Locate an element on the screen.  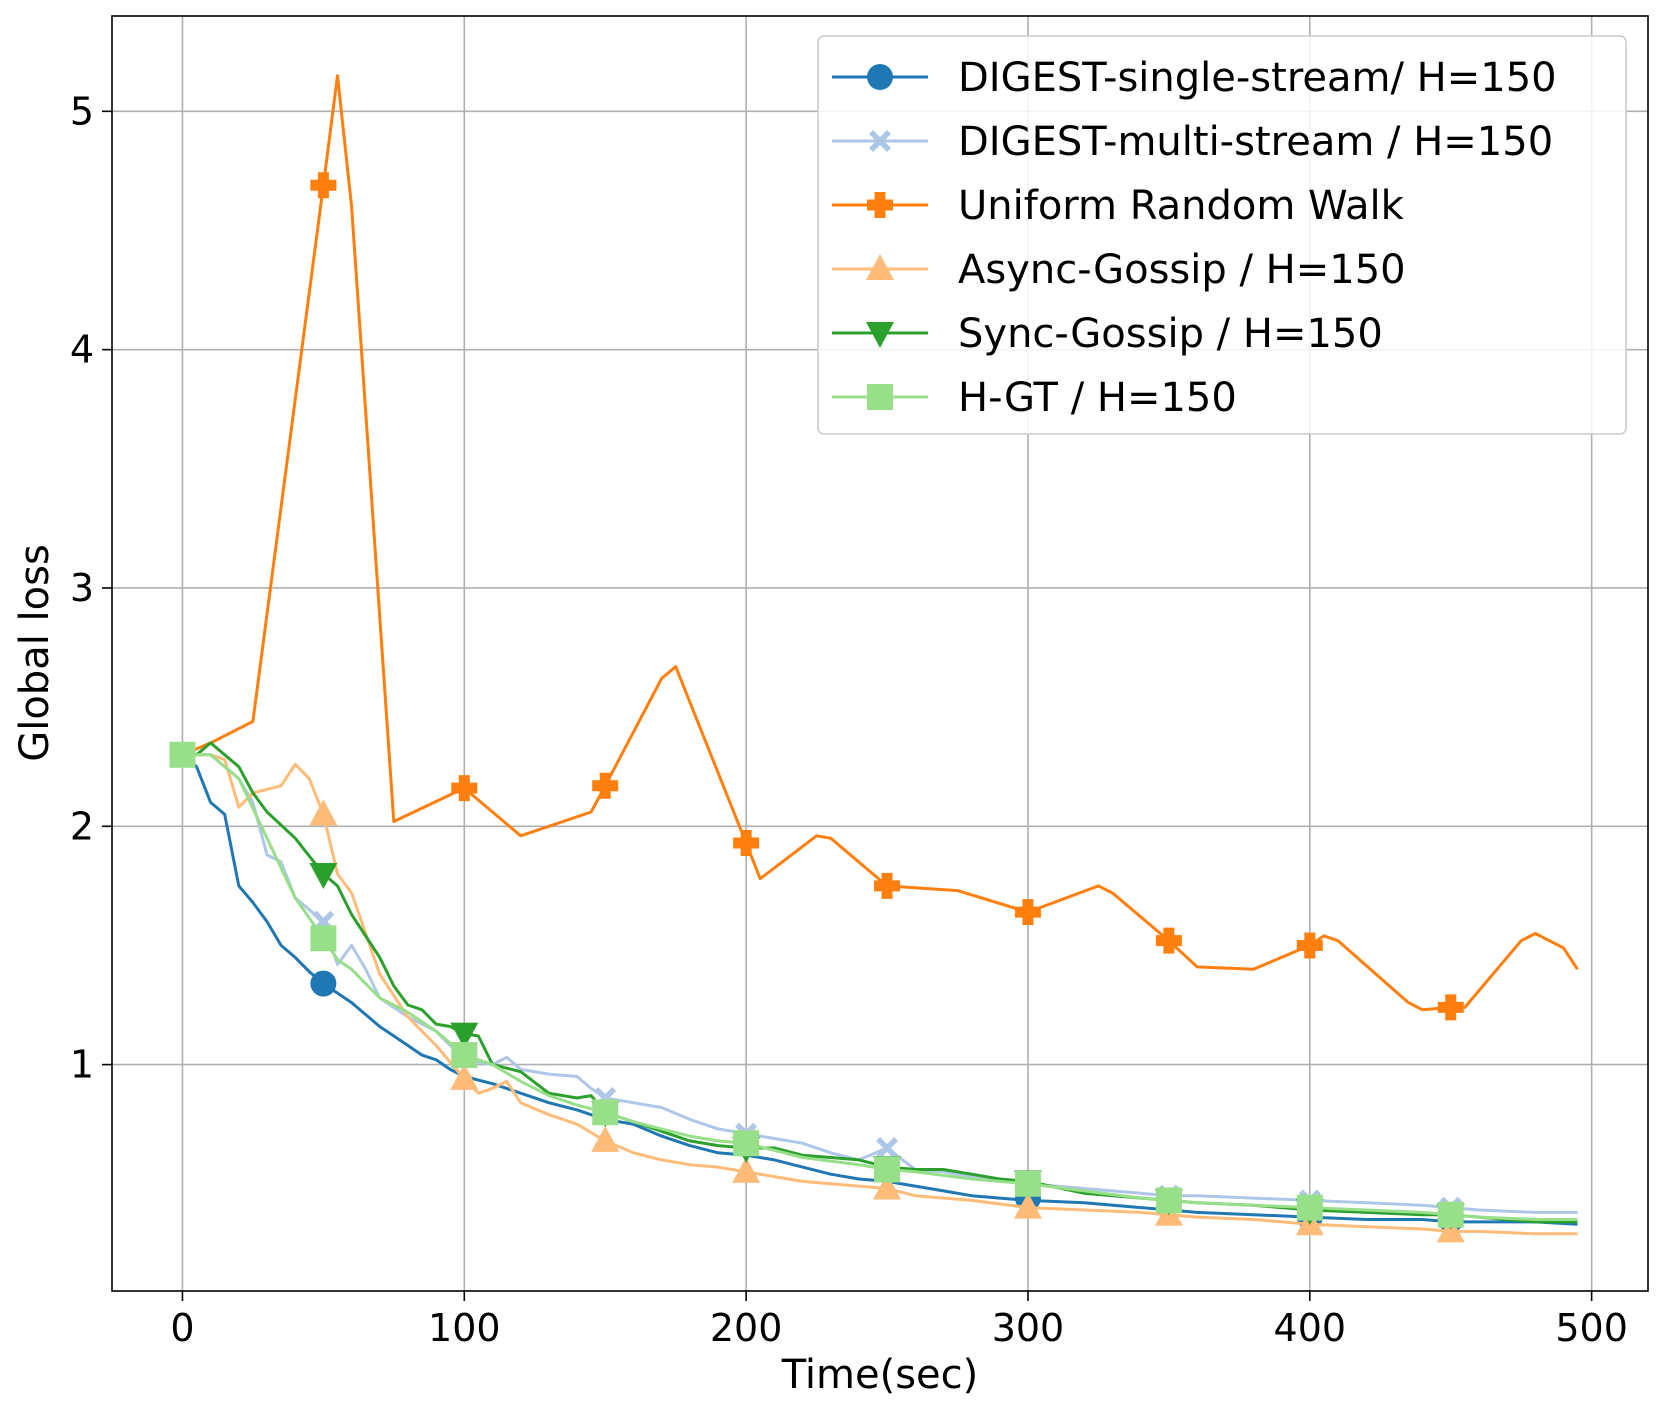
x-axis-label: Time(sec) is located at coordinates (880, 1375).